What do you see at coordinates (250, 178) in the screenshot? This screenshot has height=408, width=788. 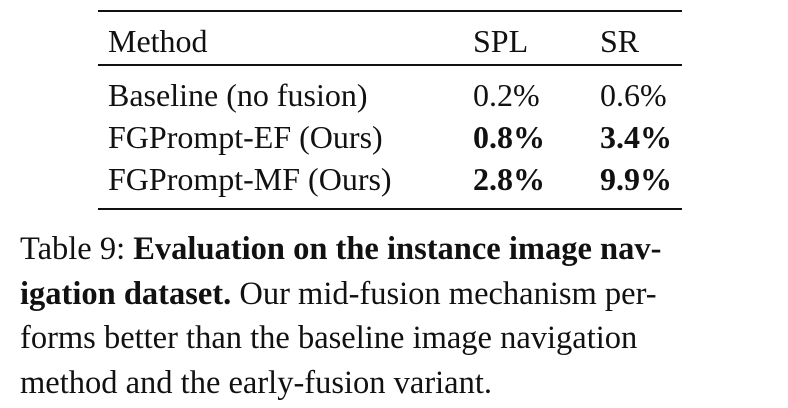 I see `method-cell: FGPrompt-MF (Ours)` at bounding box center [250, 178].